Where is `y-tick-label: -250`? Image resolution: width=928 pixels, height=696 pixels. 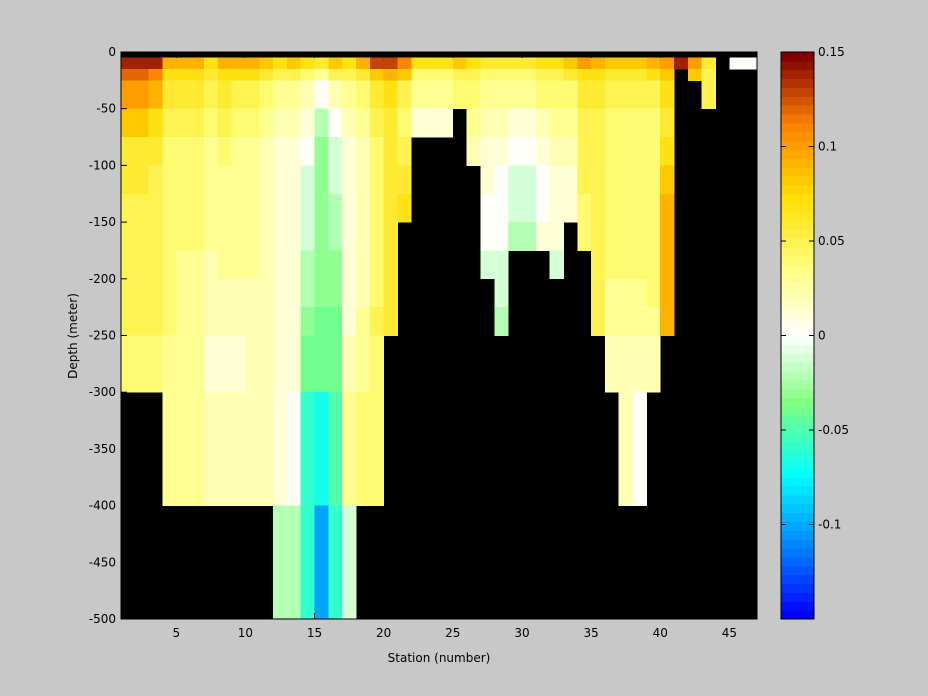 y-tick-label: -250 is located at coordinates (102, 336).